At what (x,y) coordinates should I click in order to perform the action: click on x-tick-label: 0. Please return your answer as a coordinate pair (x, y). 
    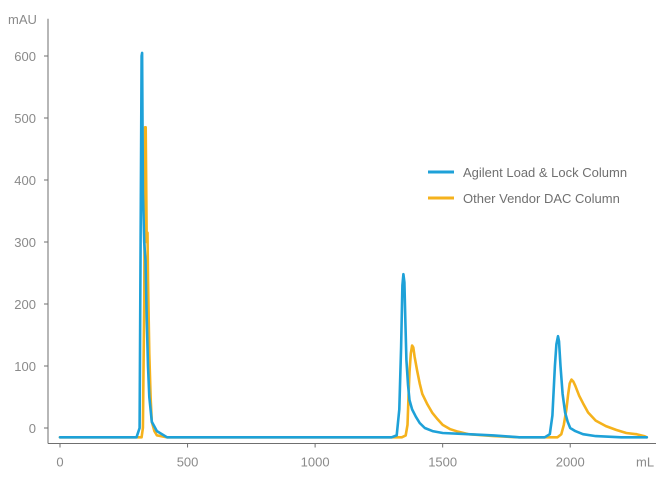
    Looking at the image, I should click on (59, 462).